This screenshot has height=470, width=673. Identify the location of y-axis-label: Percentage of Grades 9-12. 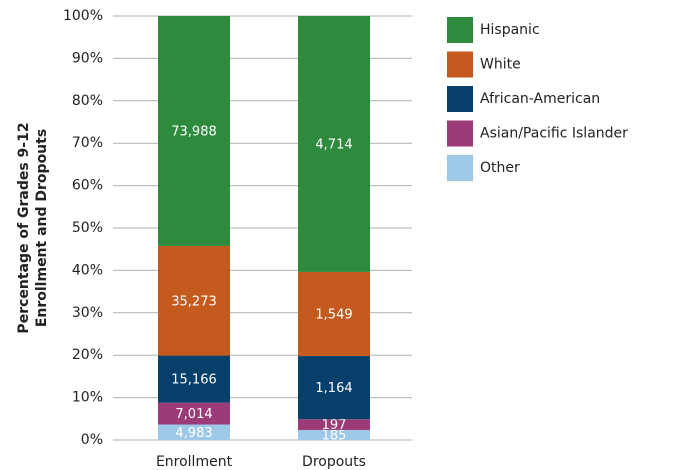
(24, 227).